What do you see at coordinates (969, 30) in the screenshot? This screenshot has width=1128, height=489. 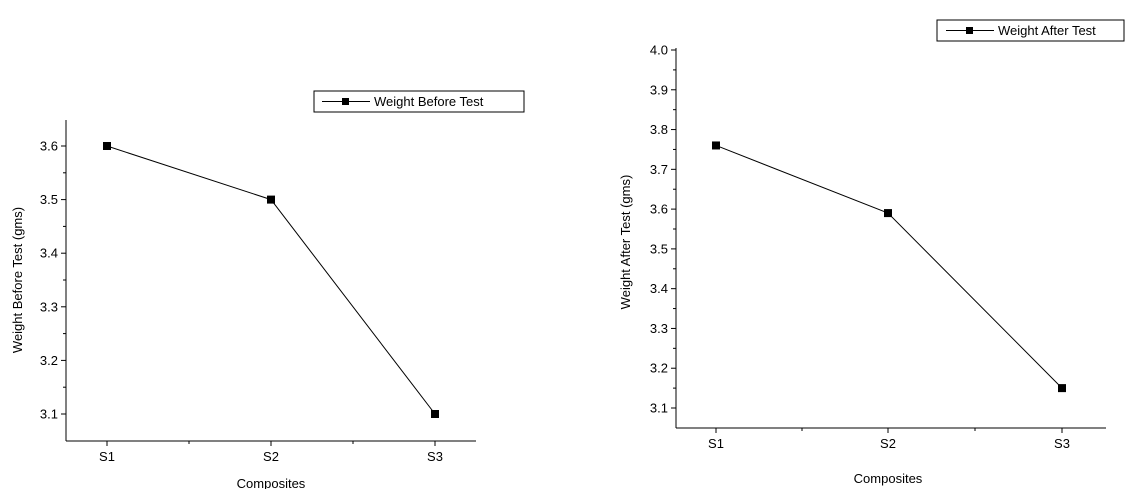 I see `chart2-legend-marker` at bounding box center [969, 30].